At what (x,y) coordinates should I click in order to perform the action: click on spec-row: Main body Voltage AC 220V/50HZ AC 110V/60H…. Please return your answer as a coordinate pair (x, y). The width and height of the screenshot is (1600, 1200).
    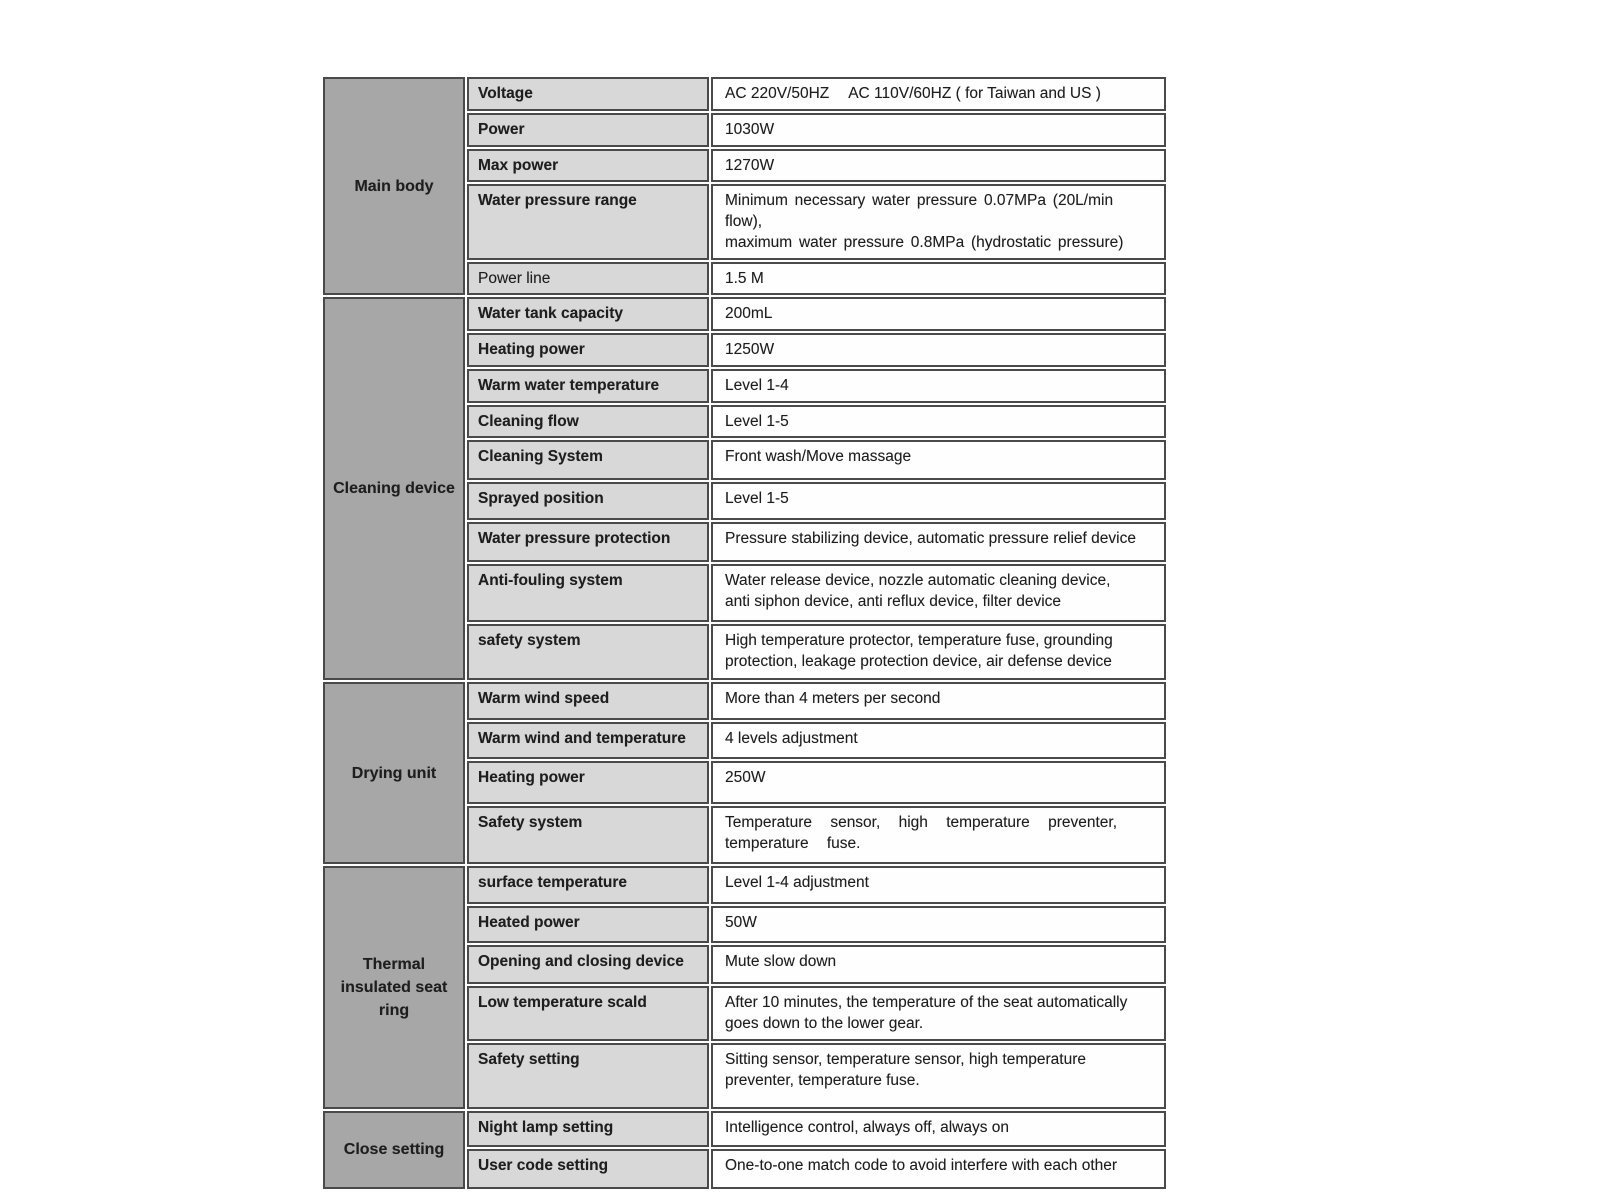
    Looking at the image, I should click on (744, 186).